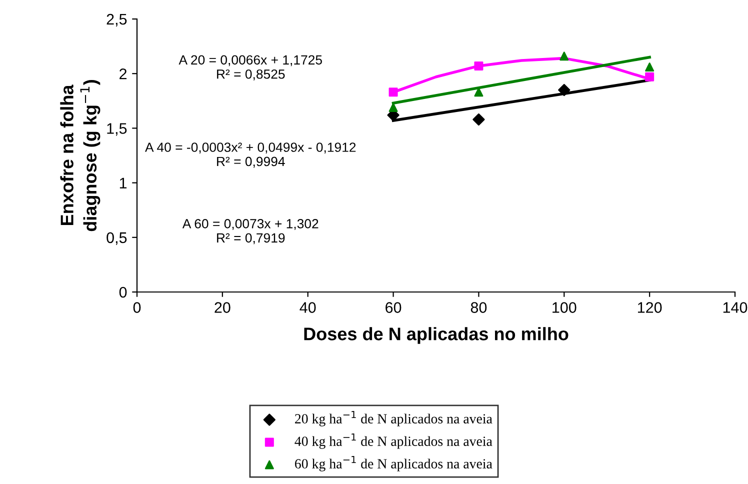 The width and height of the screenshot is (748, 484). I want to click on y-tick-label: 1,5, so click(117, 129).